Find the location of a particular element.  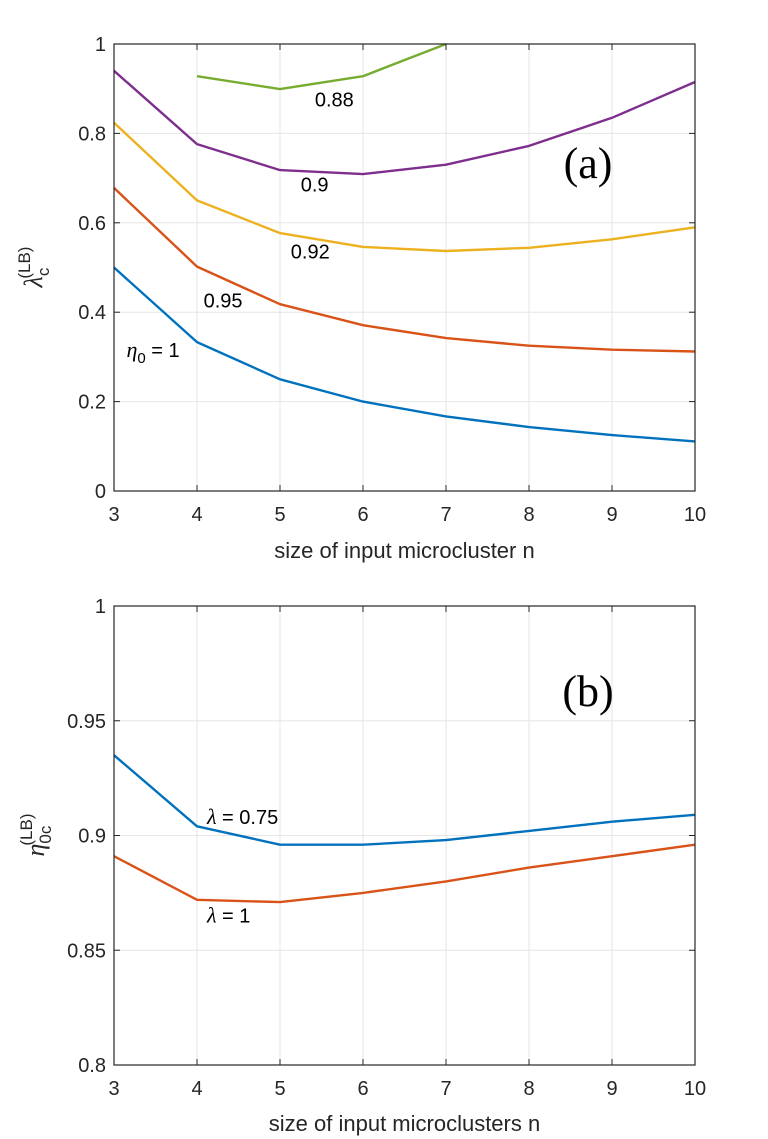

panel-a-x-axis-label: size of input microcluster n is located at coordinates (404, 550).